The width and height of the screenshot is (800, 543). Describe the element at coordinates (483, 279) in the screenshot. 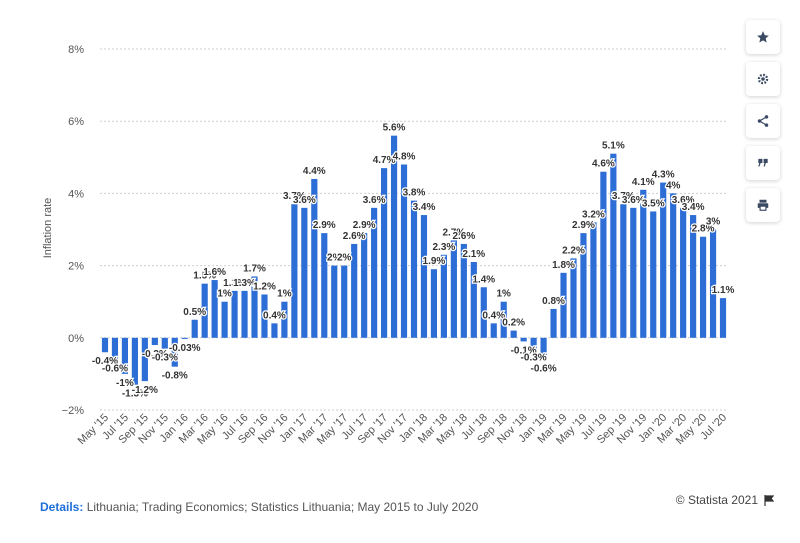

I see `data-label: 1.4%` at that location.